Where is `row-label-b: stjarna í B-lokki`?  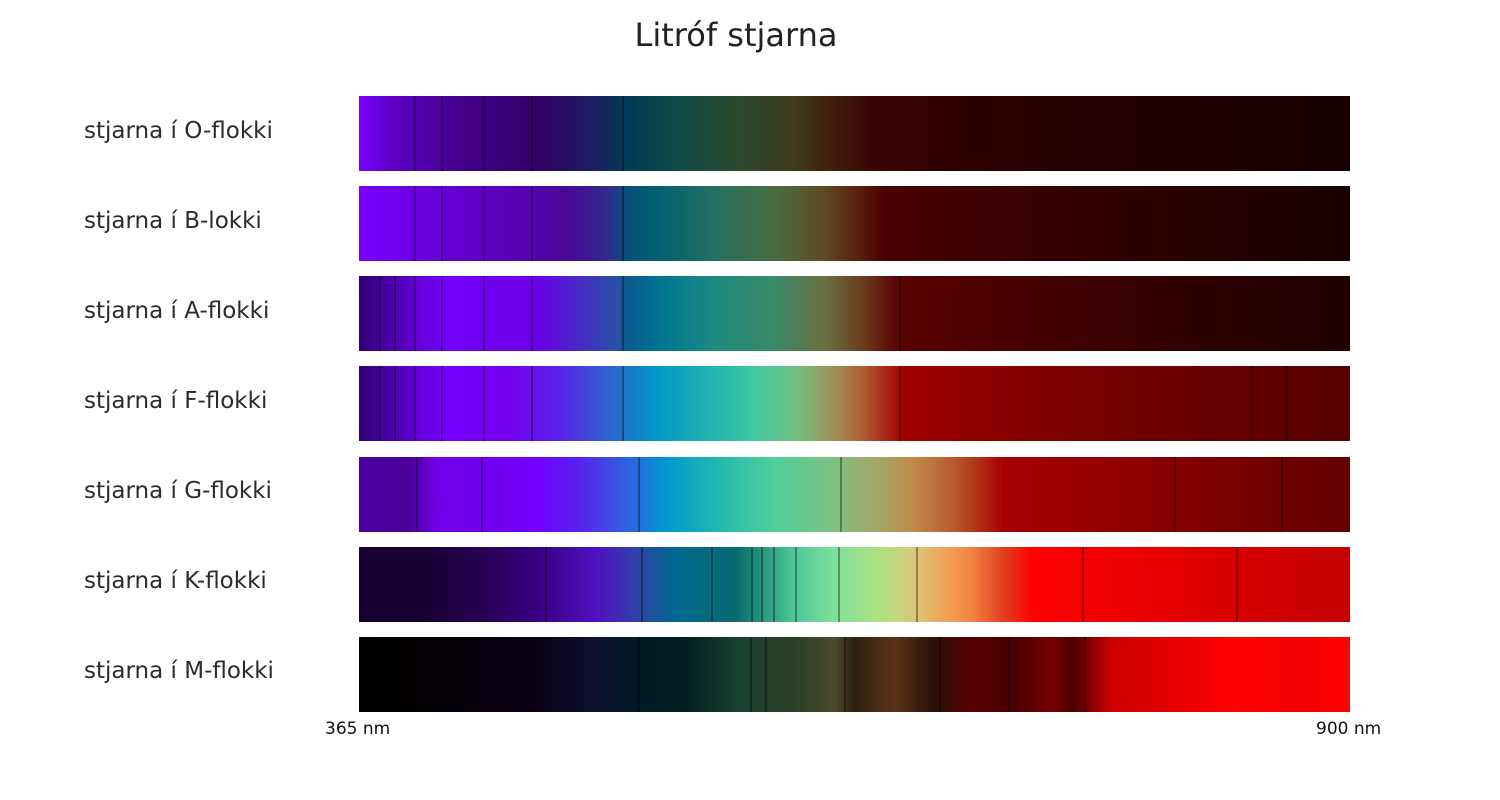
row-label-b: stjarna í B-lokki is located at coordinates (173, 221).